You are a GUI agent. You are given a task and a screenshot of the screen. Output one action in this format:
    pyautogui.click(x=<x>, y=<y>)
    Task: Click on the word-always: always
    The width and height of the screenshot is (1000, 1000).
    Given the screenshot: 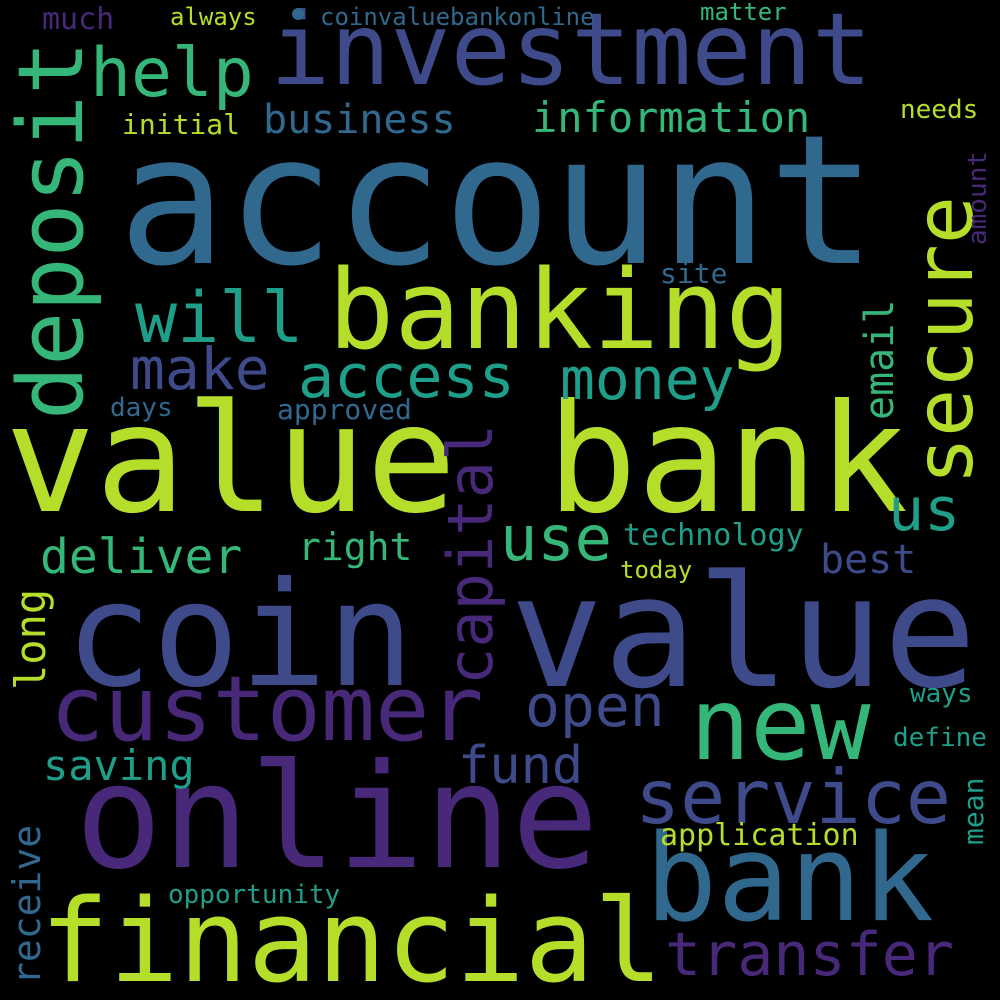 What is the action you would take?
    pyautogui.click(x=213, y=17)
    